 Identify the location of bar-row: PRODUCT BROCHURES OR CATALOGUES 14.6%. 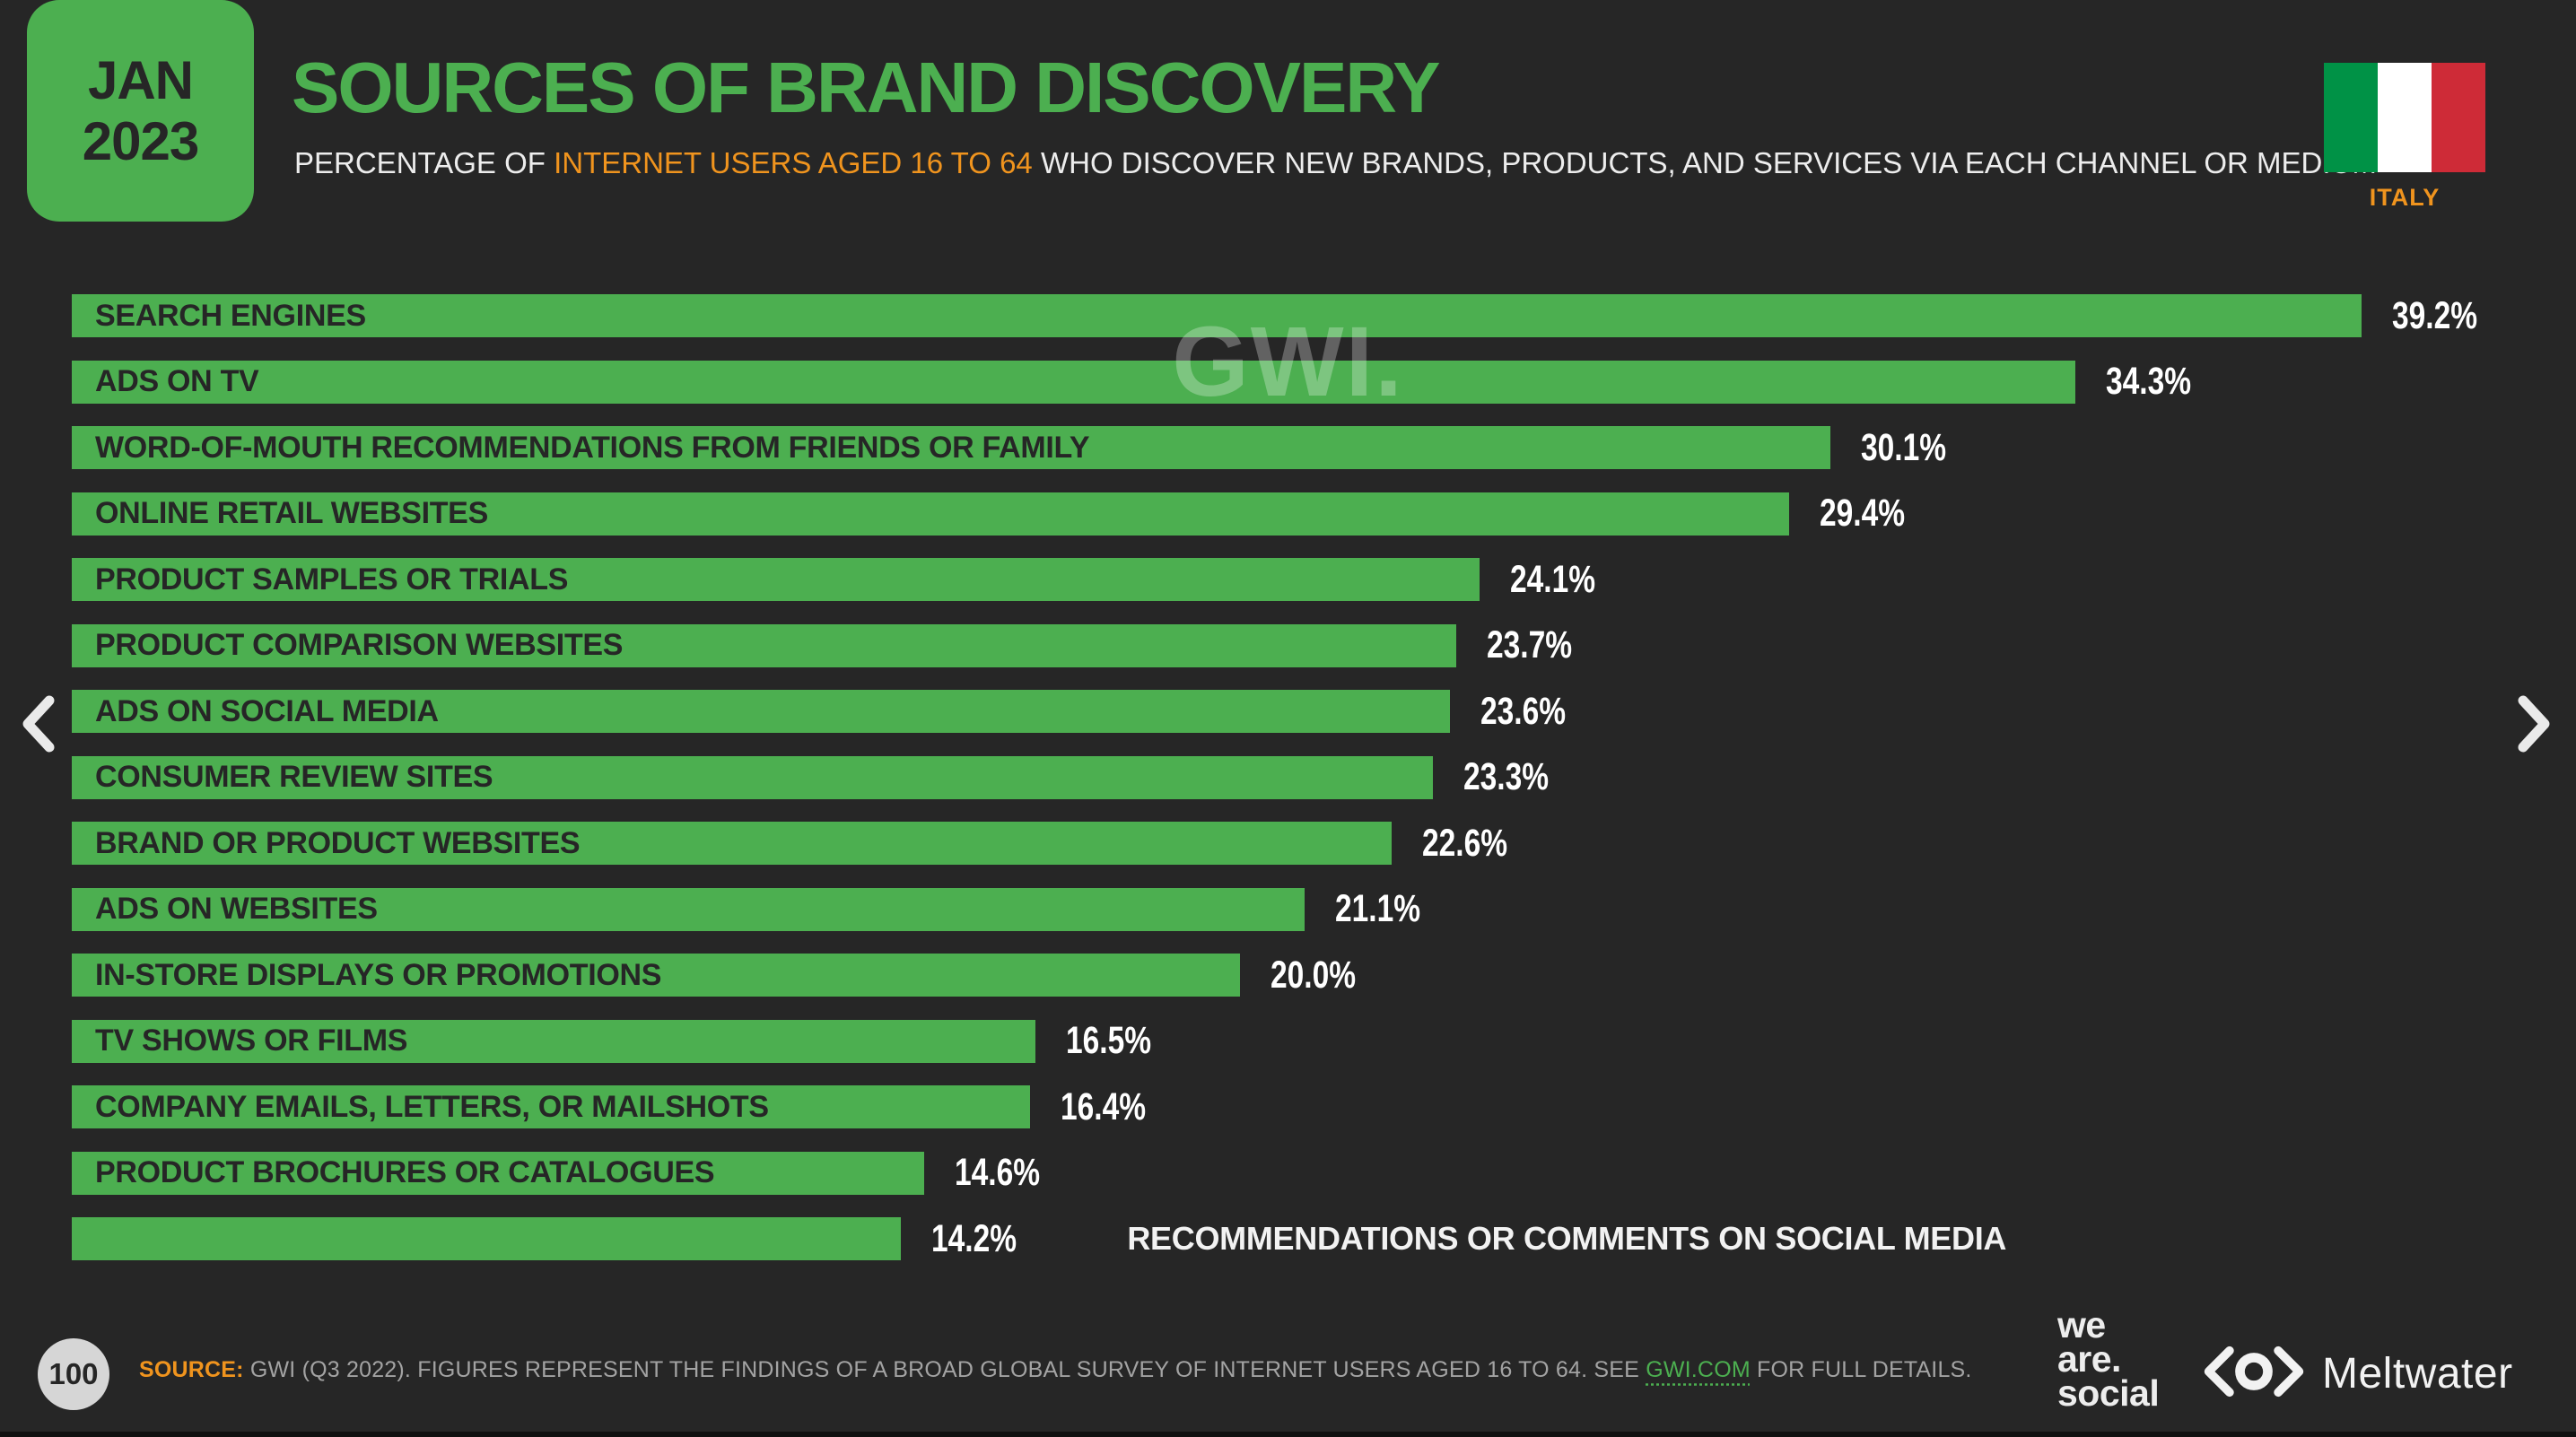
(1283, 1173).